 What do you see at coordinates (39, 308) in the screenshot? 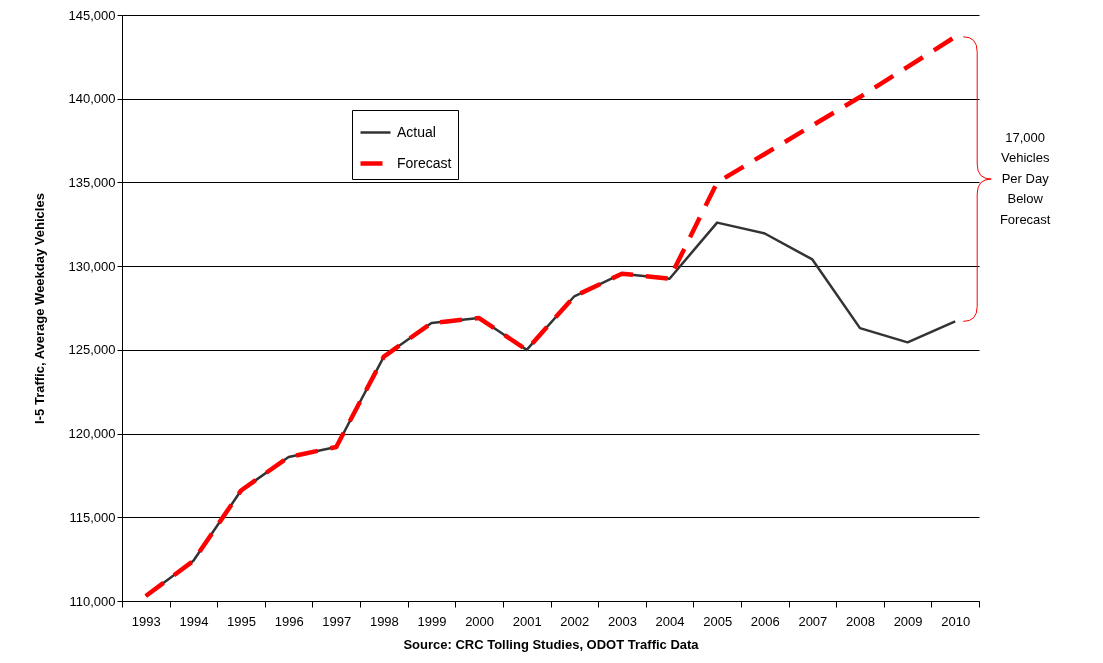
I see `y-axis-title: I-5 Traffic, Average Weekday Vehicles` at bounding box center [39, 308].